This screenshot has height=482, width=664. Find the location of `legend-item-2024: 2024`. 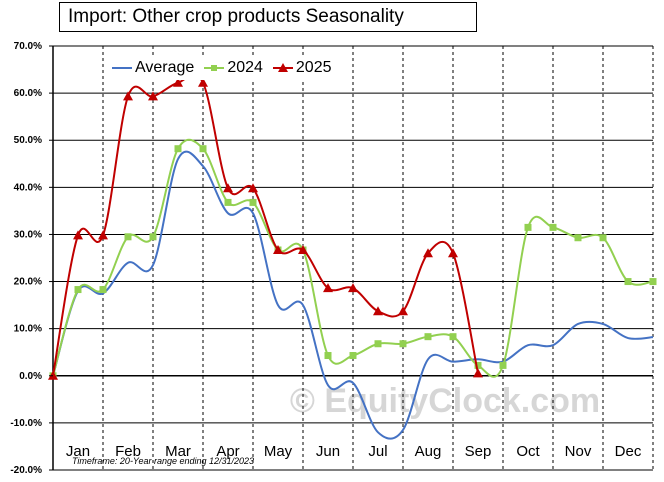

legend-item-2024: 2024 is located at coordinates (233, 68).